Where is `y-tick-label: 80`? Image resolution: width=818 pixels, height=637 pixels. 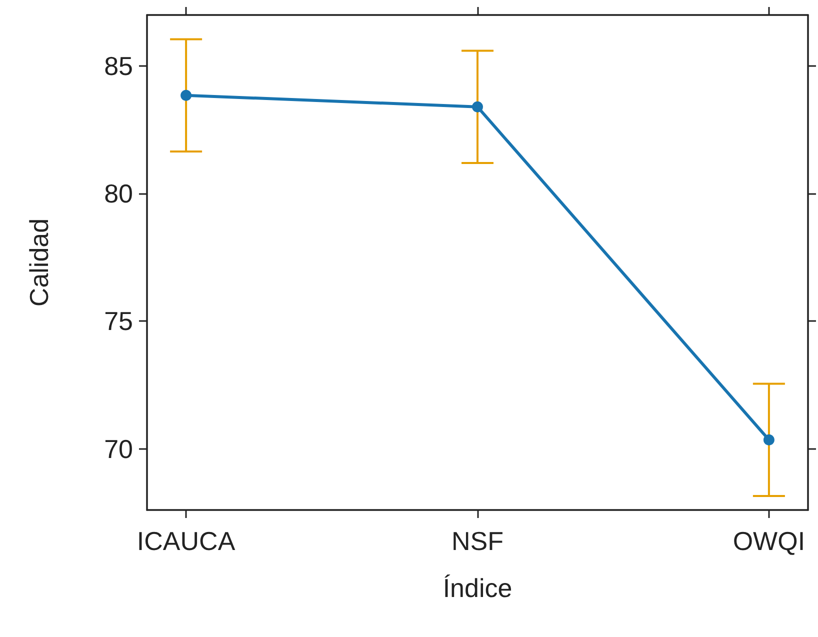
y-tick-label: 80 is located at coordinates (118, 193).